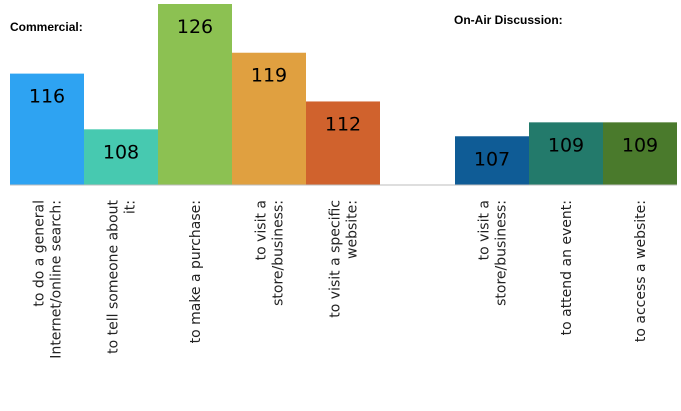  I want to click on category-label: to do a generalInternet/online search:, so click(48, 279).